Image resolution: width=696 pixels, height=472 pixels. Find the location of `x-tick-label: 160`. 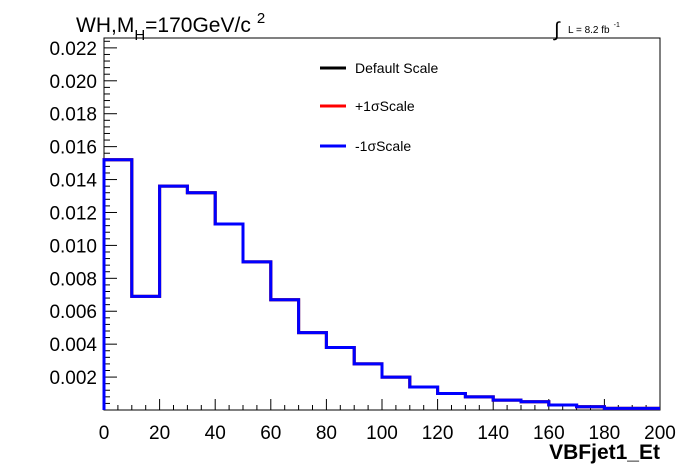

x-tick-label: 160 is located at coordinates (549, 433).